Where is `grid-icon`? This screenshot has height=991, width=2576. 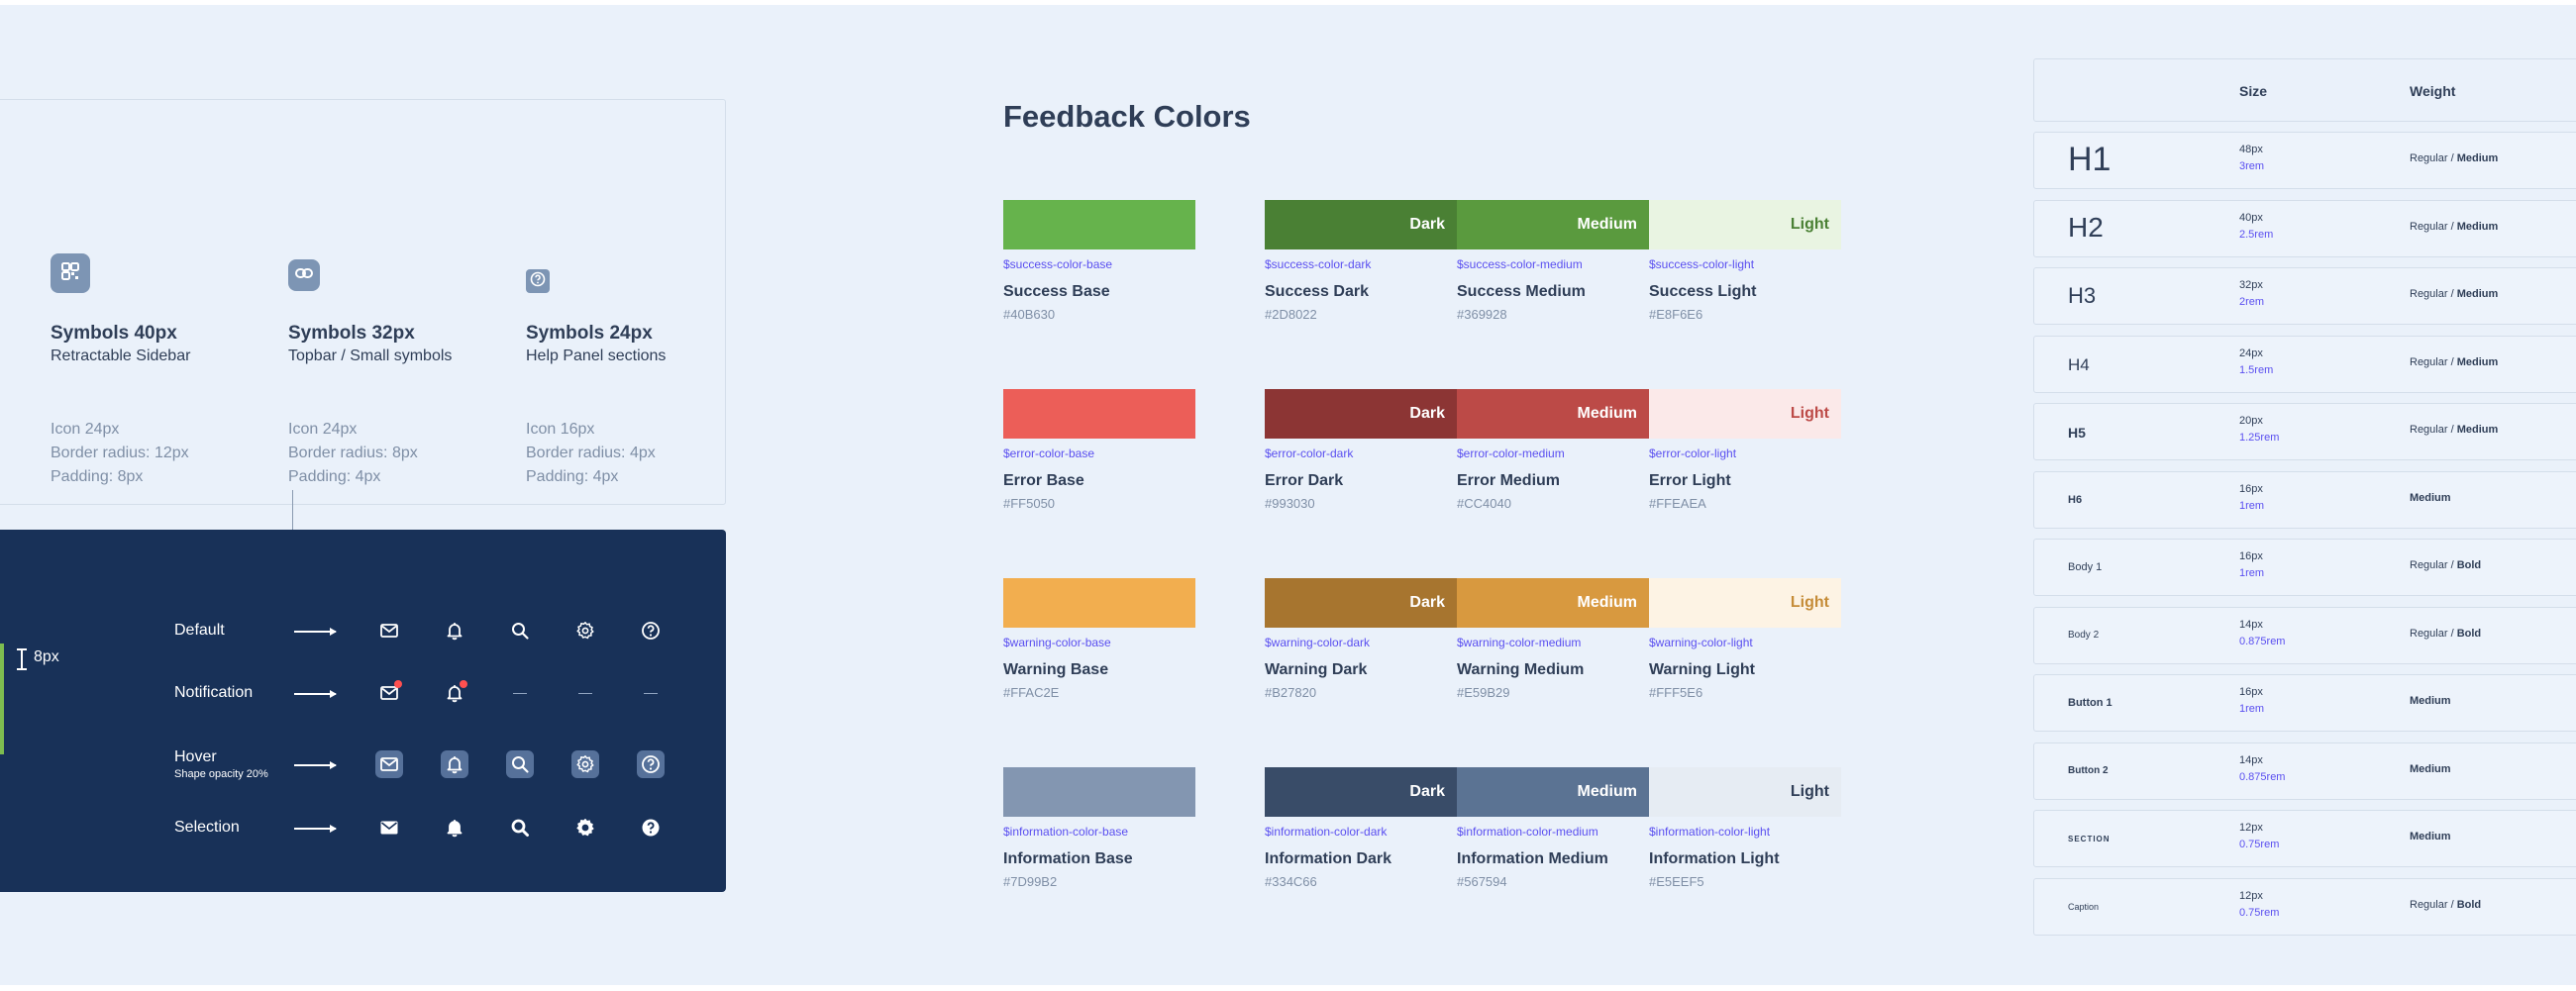 grid-icon is located at coordinates (70, 273).